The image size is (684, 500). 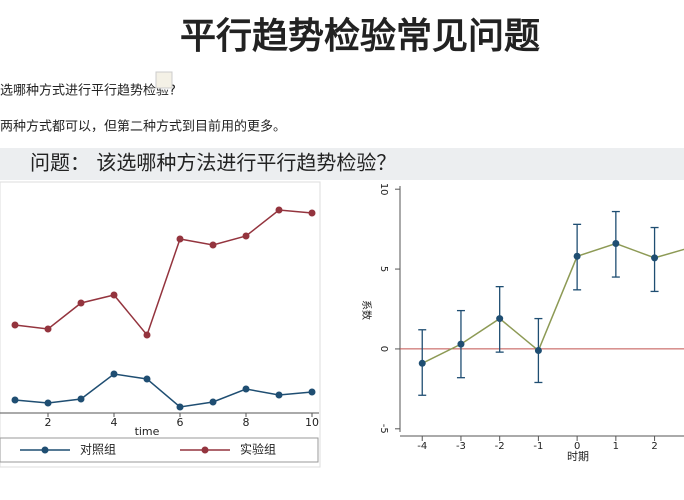 What do you see at coordinates (383, 429) in the screenshot?
I see `y-tick-label: -5` at bounding box center [383, 429].